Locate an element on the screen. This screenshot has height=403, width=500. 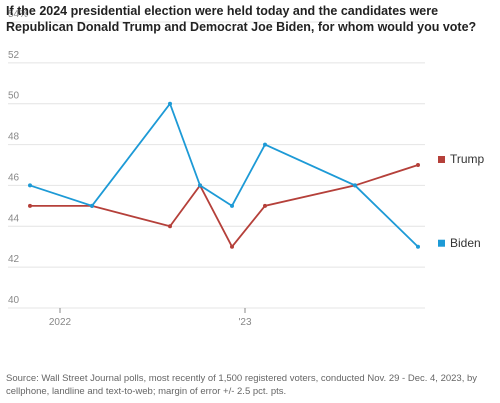
legend-label: Biden is located at coordinates (465, 243).